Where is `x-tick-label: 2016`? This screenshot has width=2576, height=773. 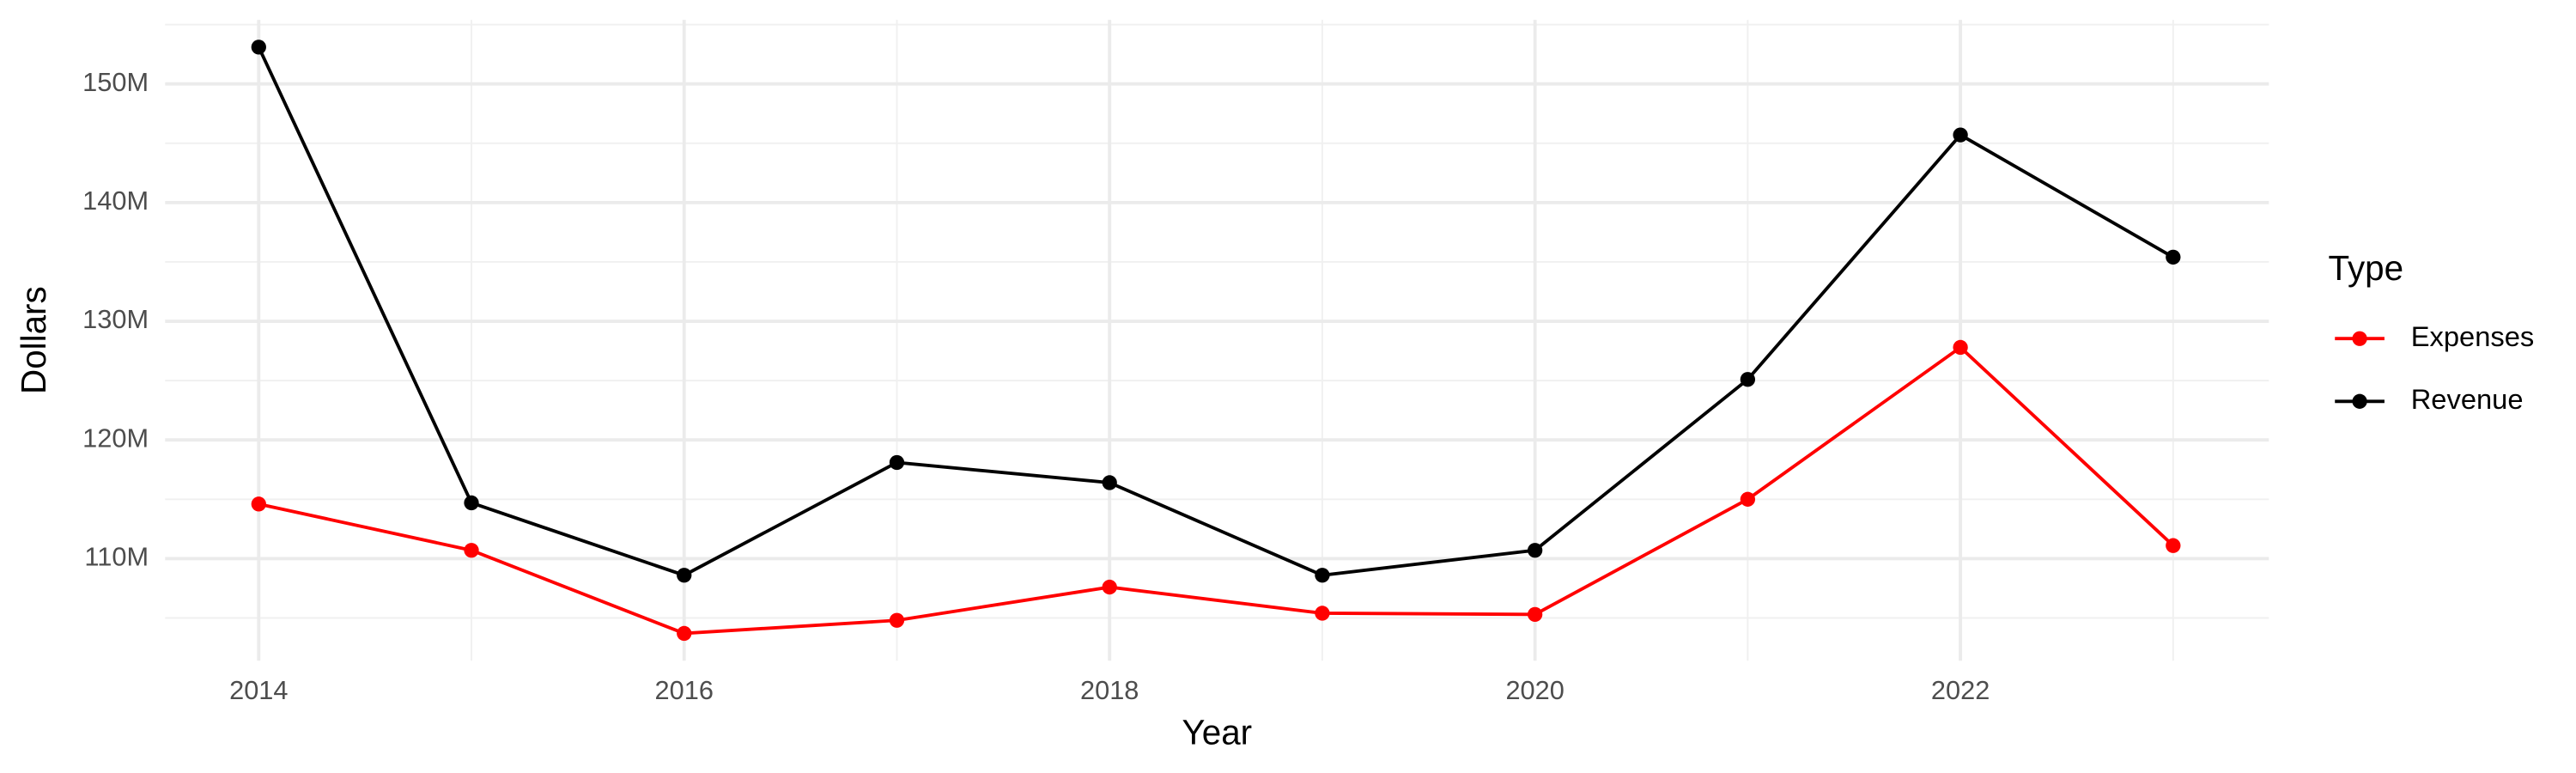
x-tick-label: 2016 is located at coordinates (684, 690).